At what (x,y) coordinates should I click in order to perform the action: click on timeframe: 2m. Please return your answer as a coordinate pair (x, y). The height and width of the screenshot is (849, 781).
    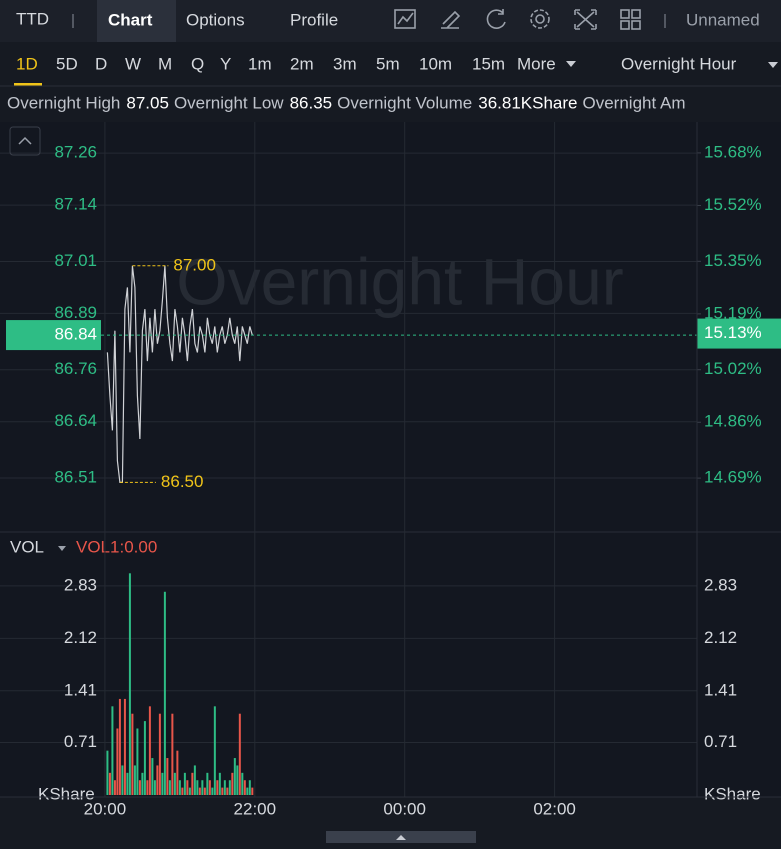
    Looking at the image, I should click on (302, 63).